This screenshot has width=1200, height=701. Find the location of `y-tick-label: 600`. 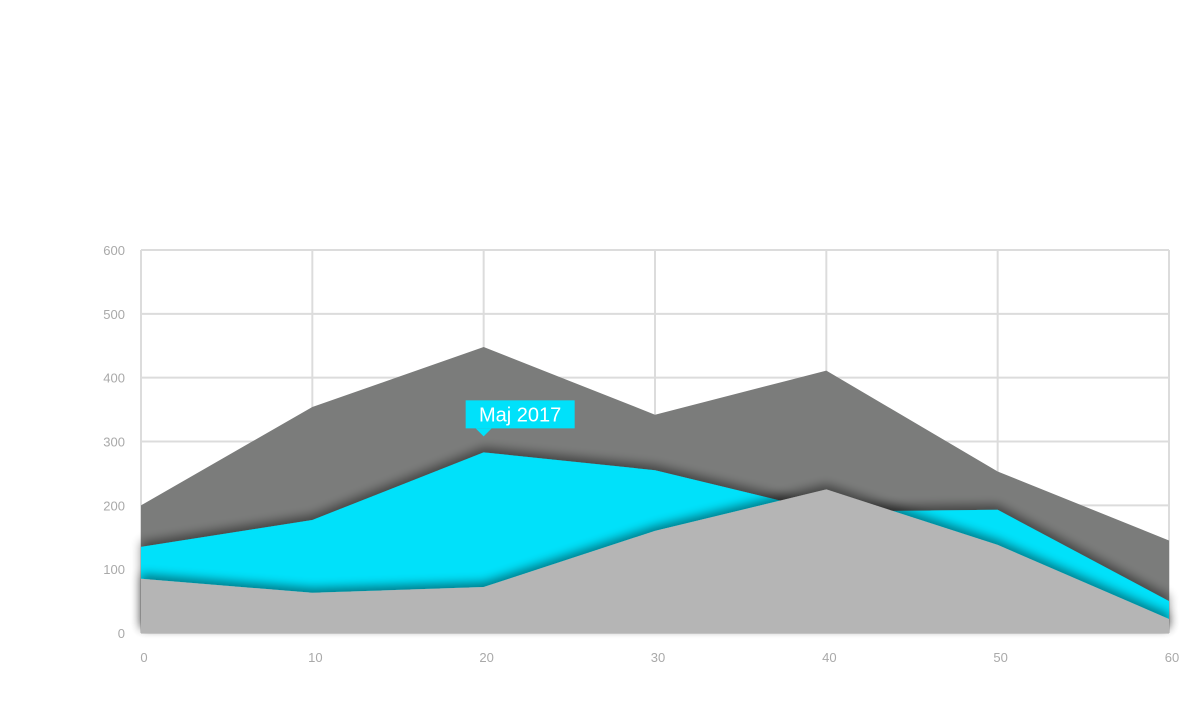

y-tick-label: 600 is located at coordinates (114, 250).